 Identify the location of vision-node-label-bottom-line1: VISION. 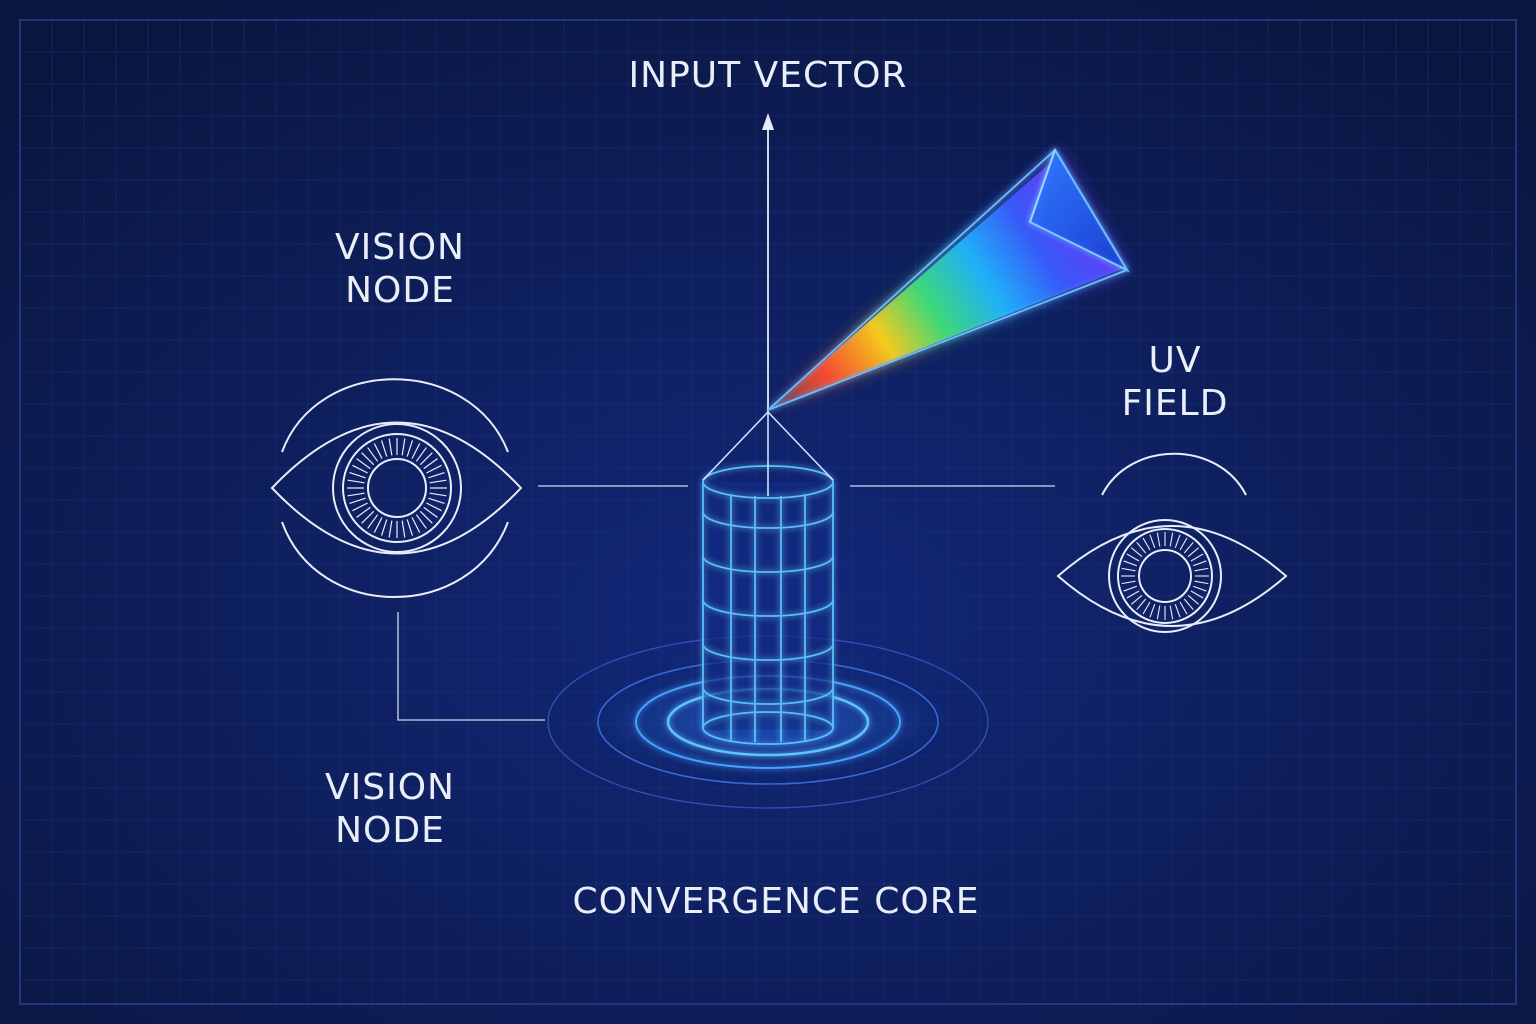
(390, 787).